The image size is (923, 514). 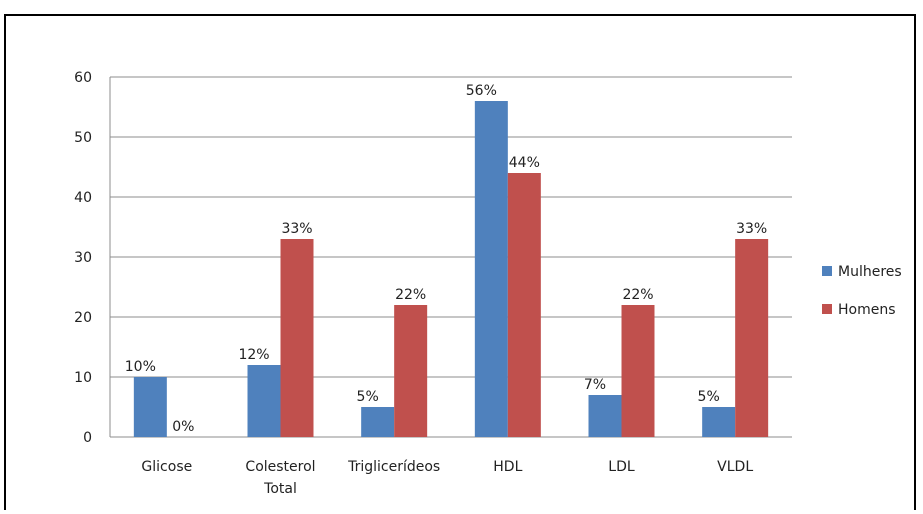 What do you see at coordinates (524, 163) in the screenshot?
I see `data-label: 44%` at bounding box center [524, 163].